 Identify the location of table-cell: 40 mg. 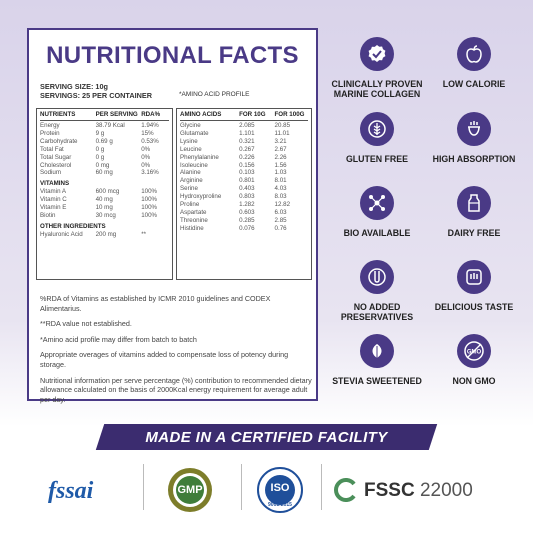
(104, 200).